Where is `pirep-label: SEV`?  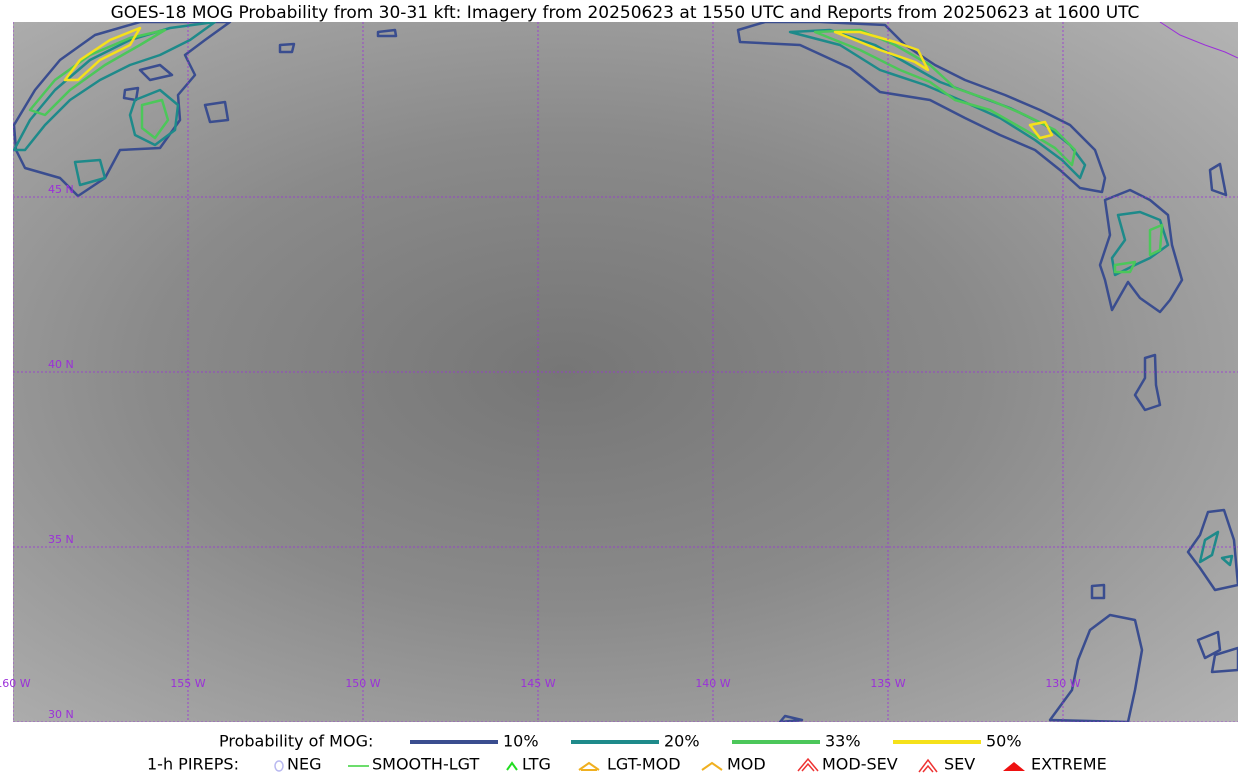 pirep-label: SEV is located at coordinates (959, 764).